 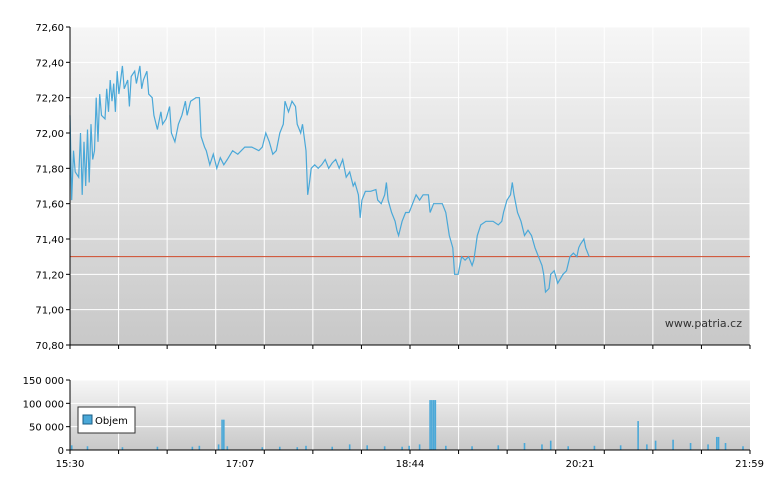 What do you see at coordinates (49, 275) in the screenshot?
I see `price-y-tick-label: 71,20` at bounding box center [49, 275].